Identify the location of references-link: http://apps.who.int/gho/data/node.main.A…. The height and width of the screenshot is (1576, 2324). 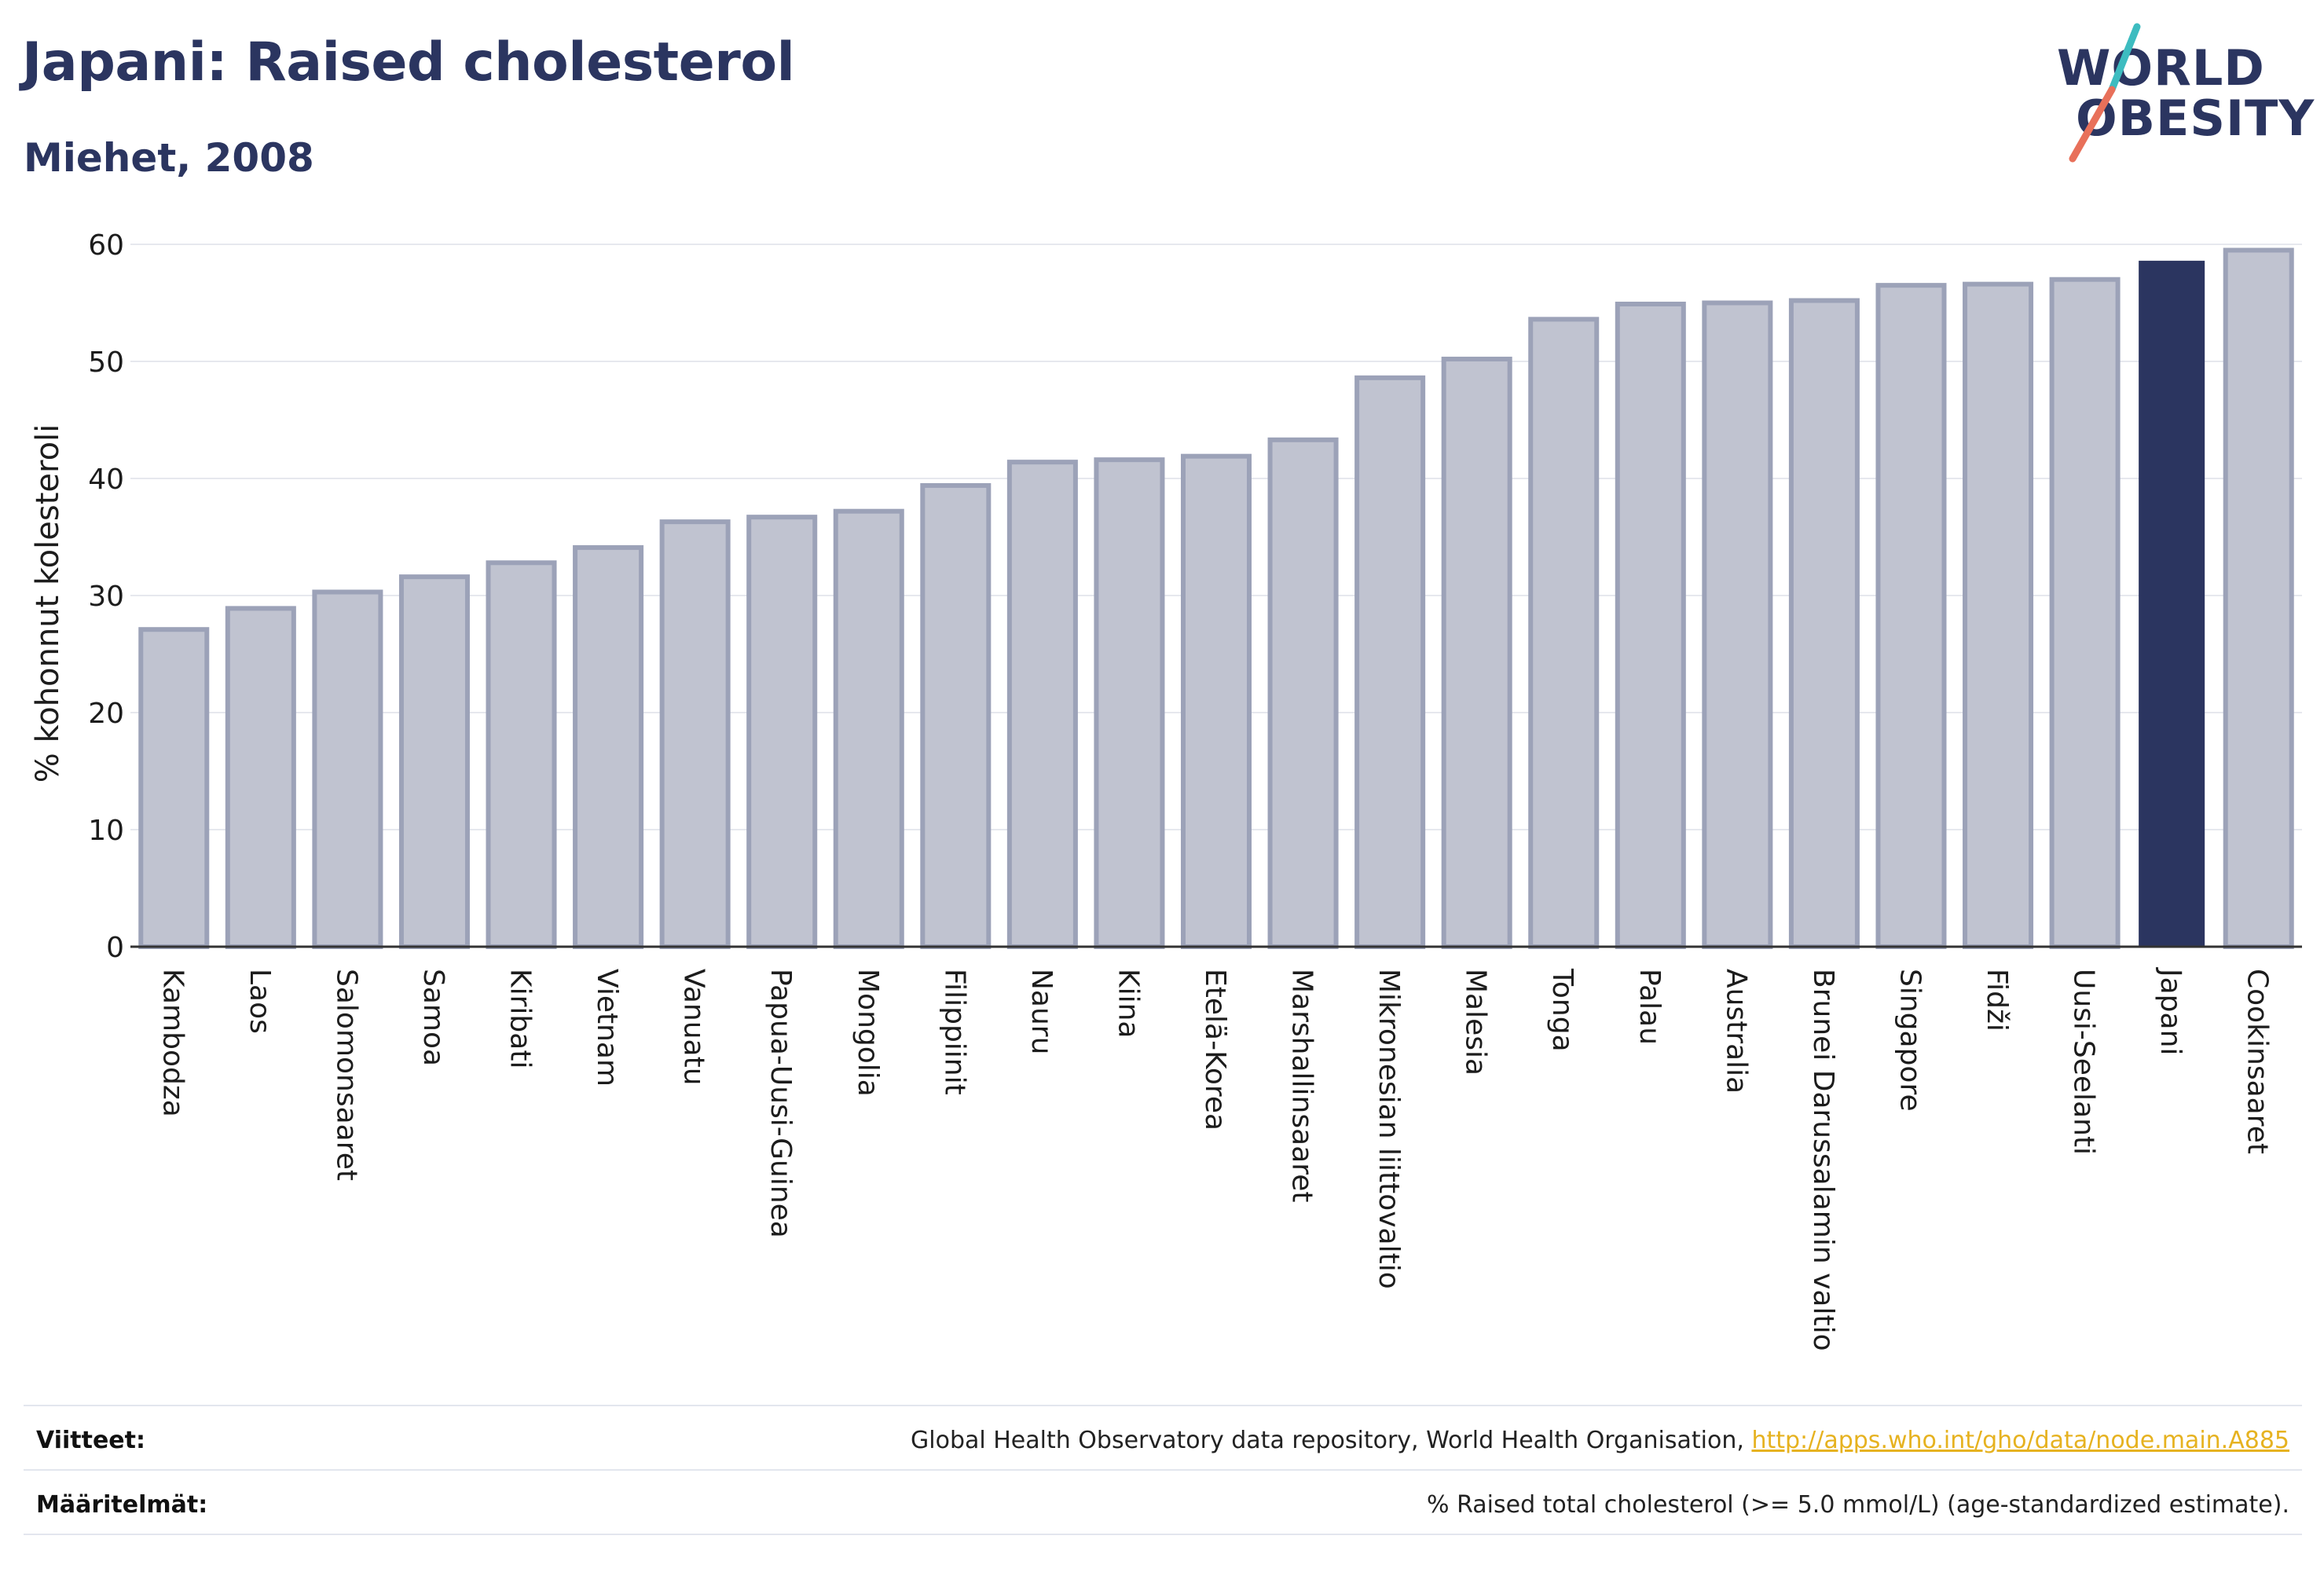
(2020, 1440).